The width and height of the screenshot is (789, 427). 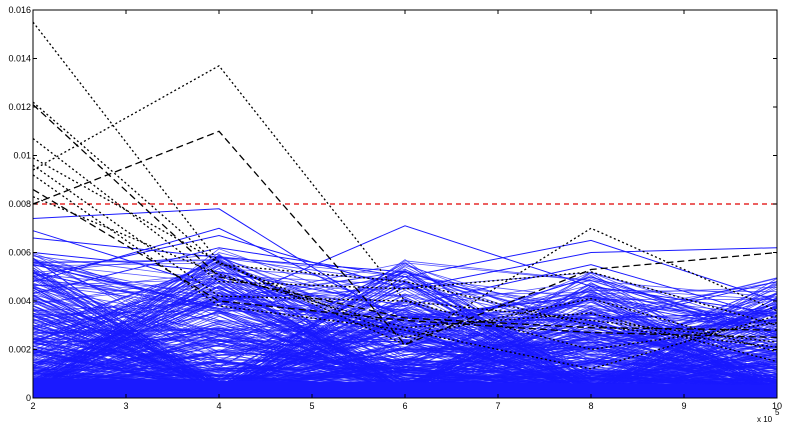 I want to click on x-tick-label: 7, so click(x=497, y=406).